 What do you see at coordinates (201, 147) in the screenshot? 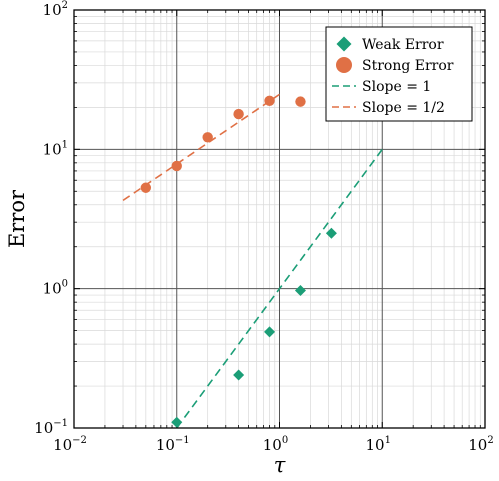
I see `reference-line` at bounding box center [201, 147].